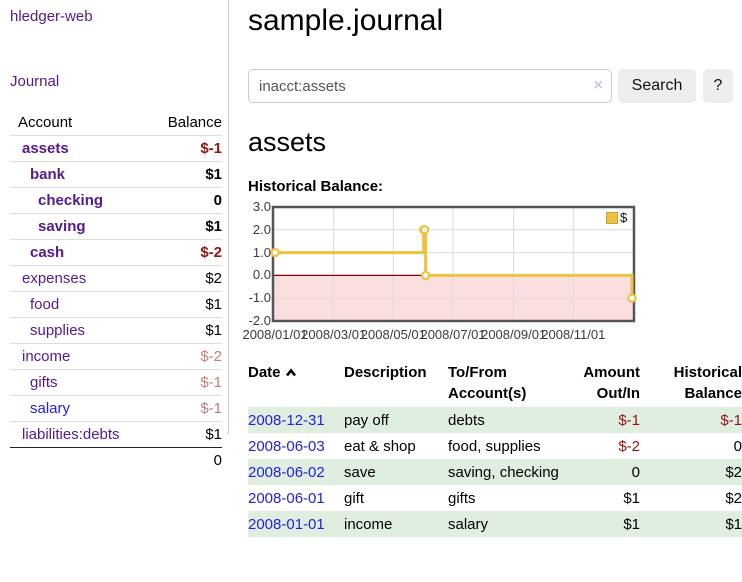 The image size is (742, 582). What do you see at coordinates (261, 275) in the screenshot?
I see `y-axis-tick-label: 0.0` at bounding box center [261, 275].